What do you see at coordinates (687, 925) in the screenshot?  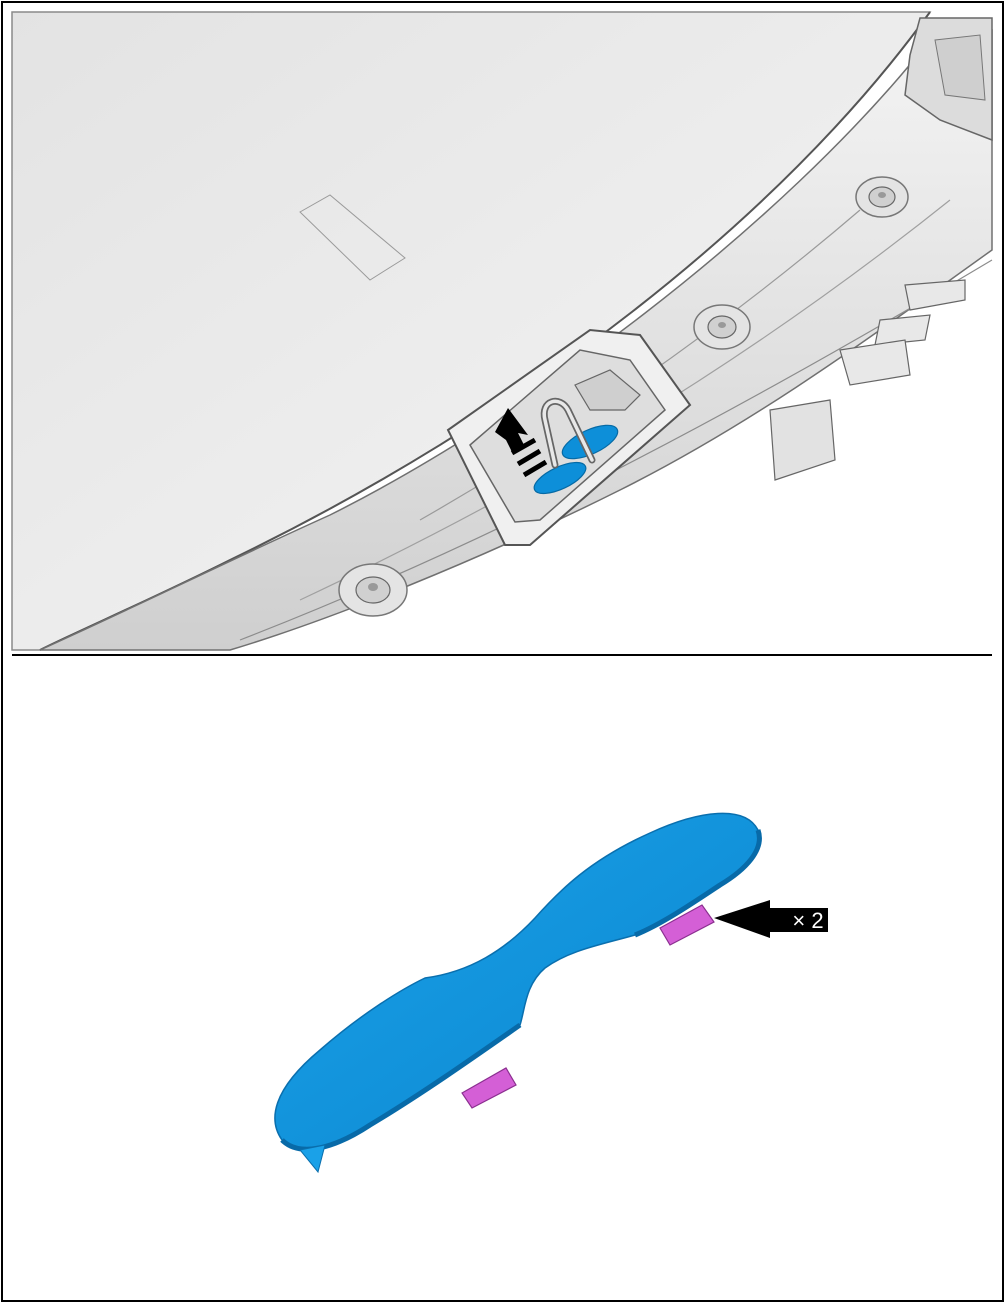 I see `retaining-clip-right` at bounding box center [687, 925].